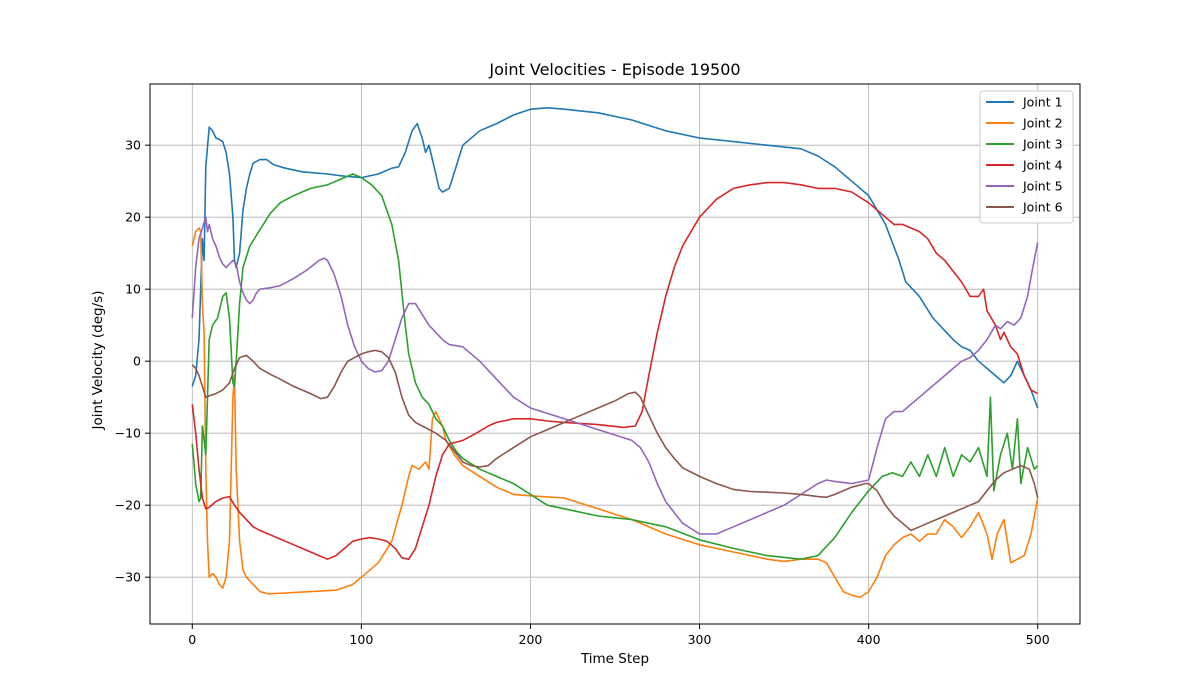  What do you see at coordinates (700, 639) in the screenshot?
I see `x-tick-label: 300` at bounding box center [700, 639].